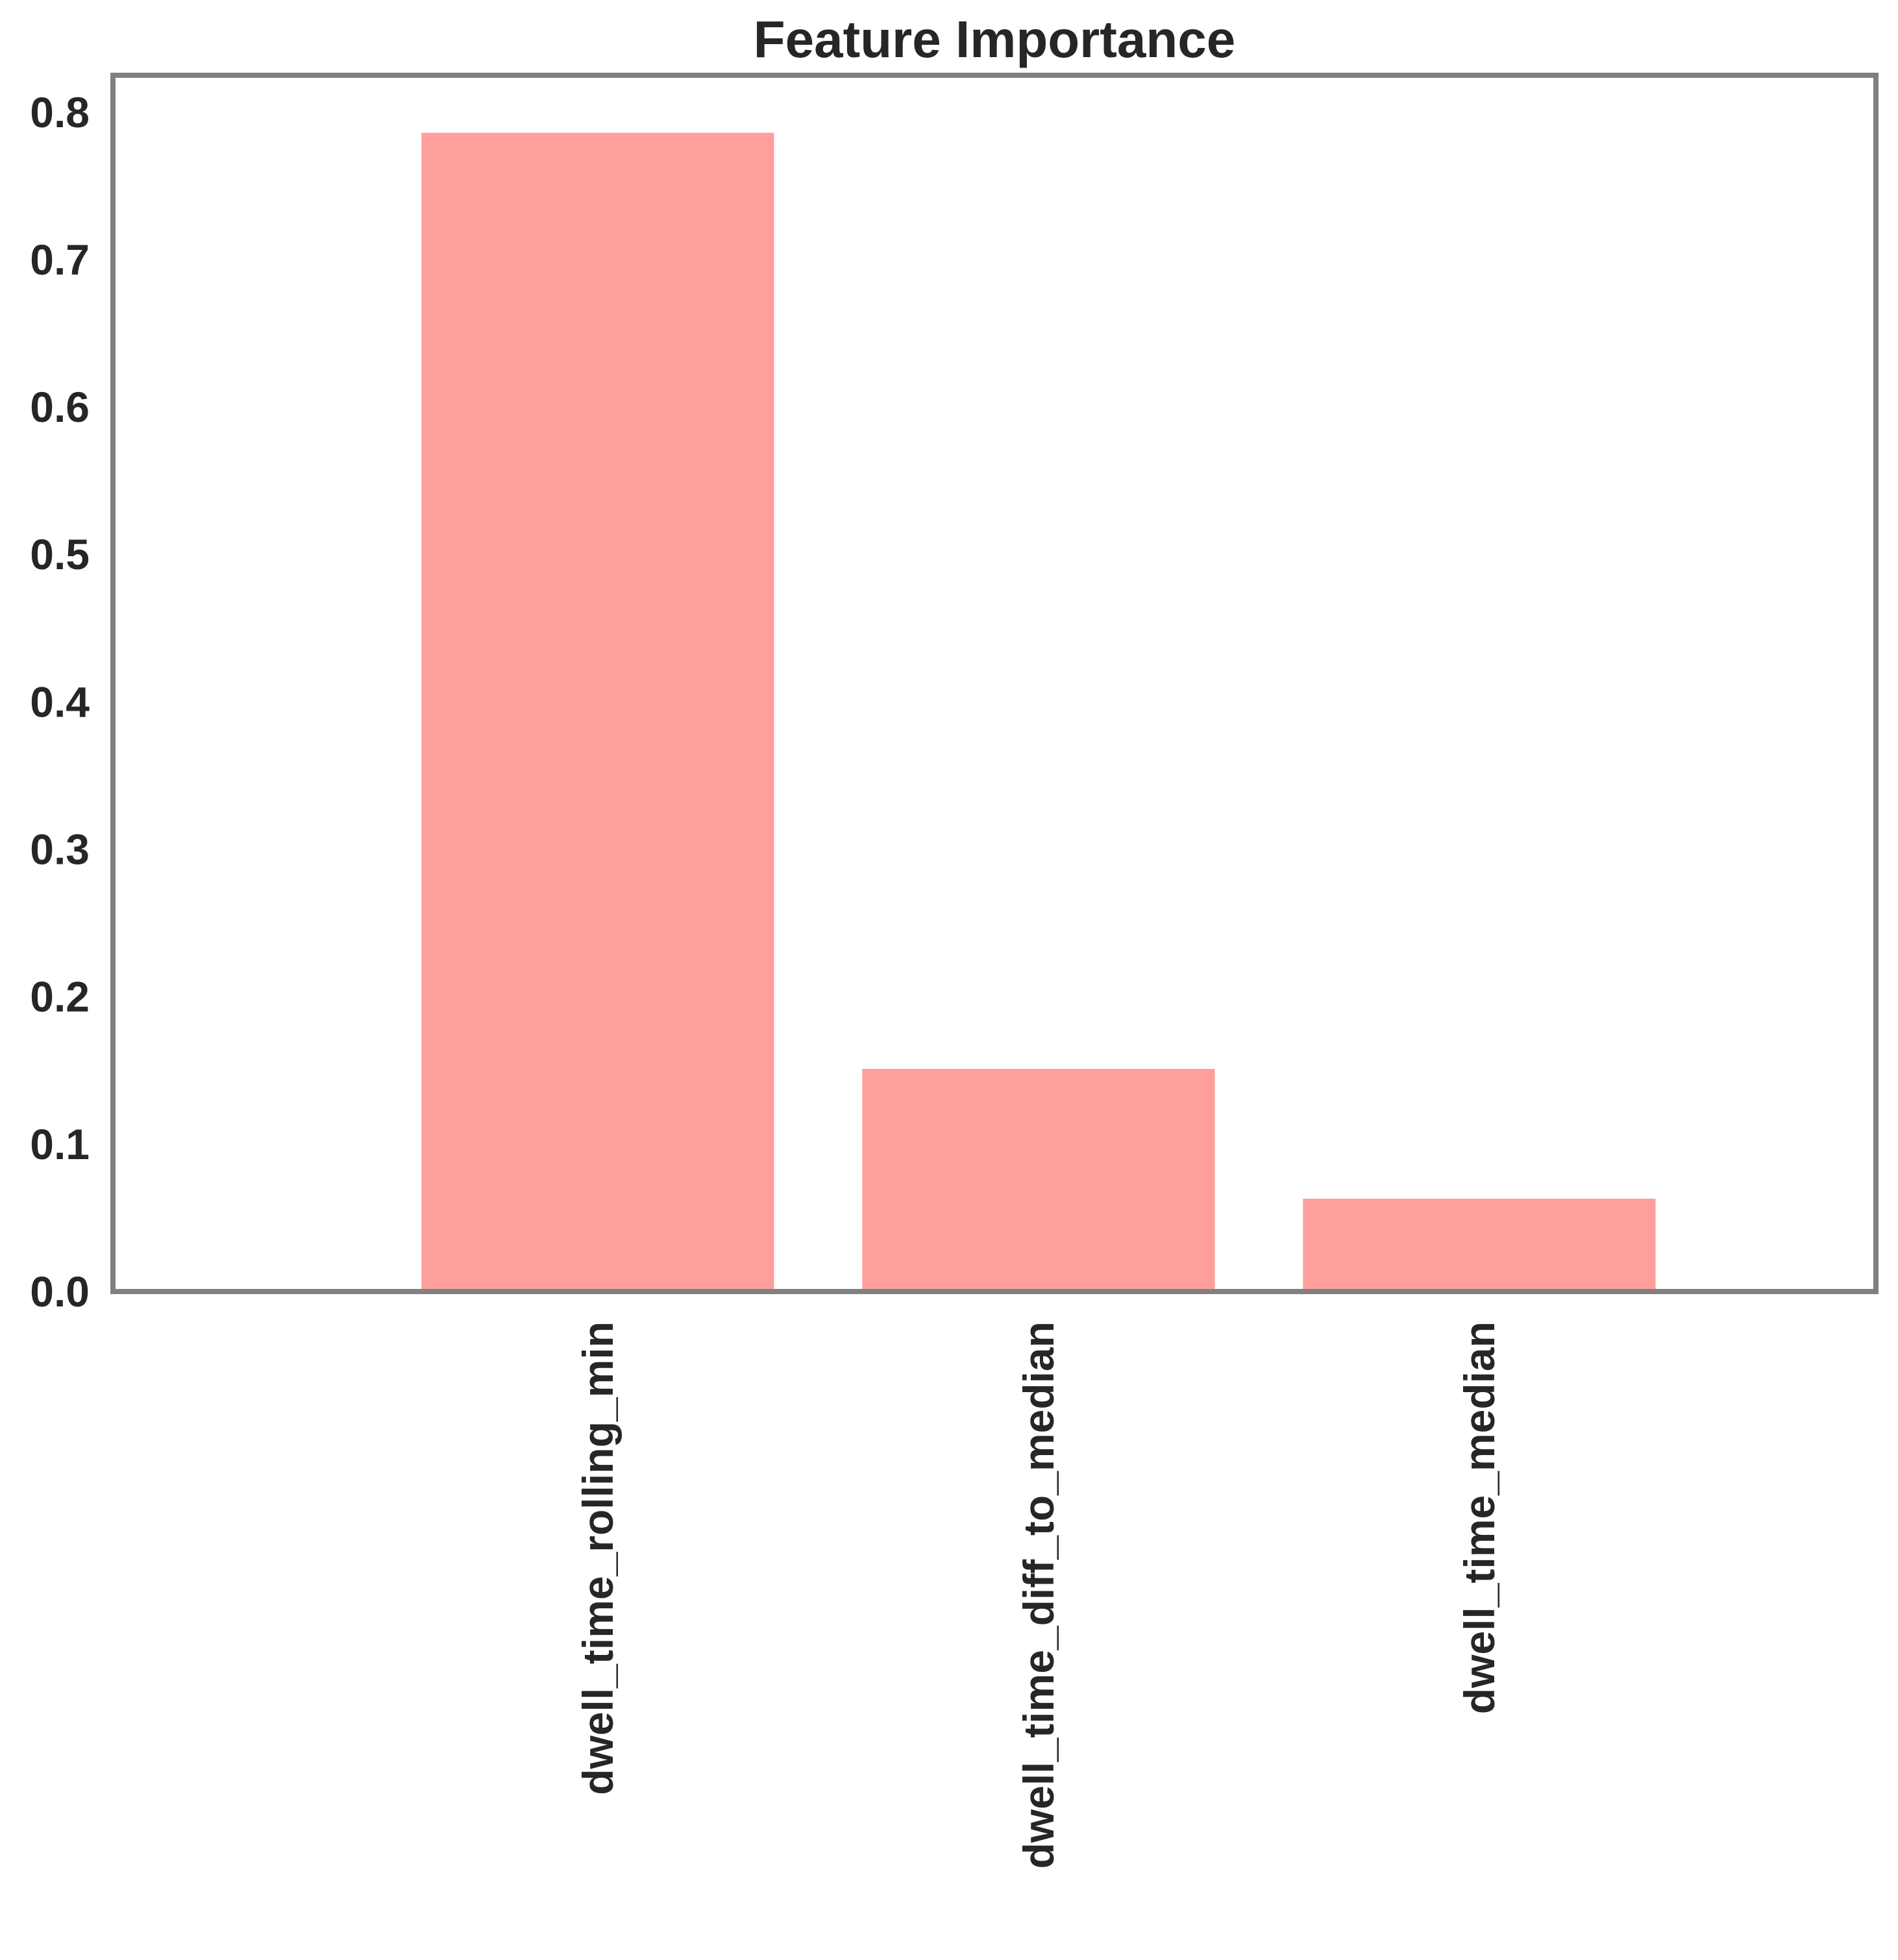 The image size is (1898, 1960). I want to click on bar-dwell-time-diff-to-median, so click(1038, 1180).